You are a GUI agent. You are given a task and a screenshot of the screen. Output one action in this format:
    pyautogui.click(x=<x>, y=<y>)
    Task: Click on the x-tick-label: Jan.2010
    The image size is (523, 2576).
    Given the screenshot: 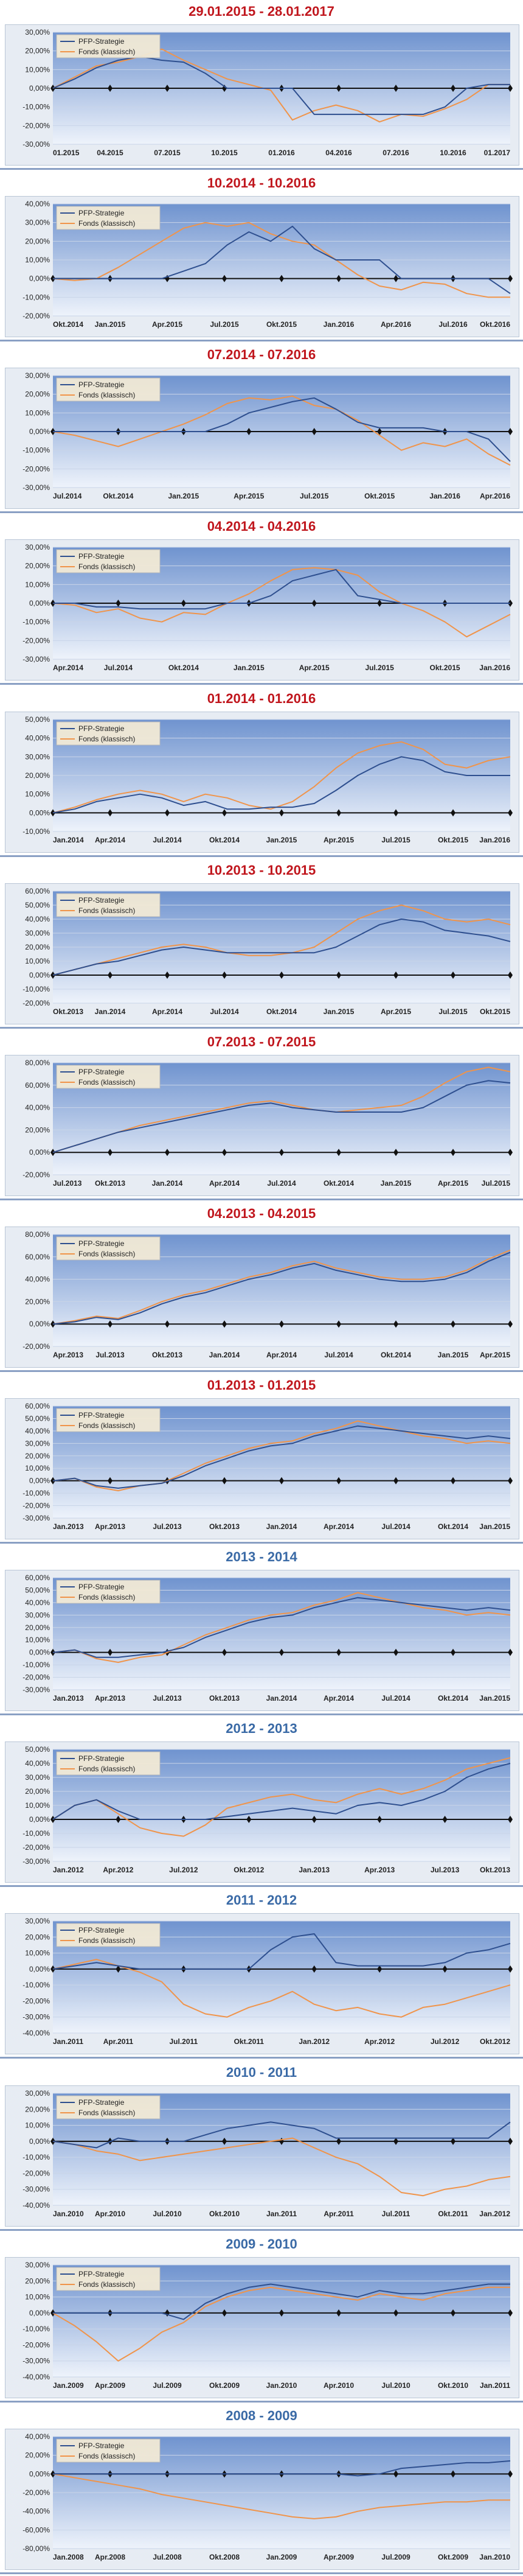 What is the action you would take?
    pyautogui.click(x=282, y=2385)
    